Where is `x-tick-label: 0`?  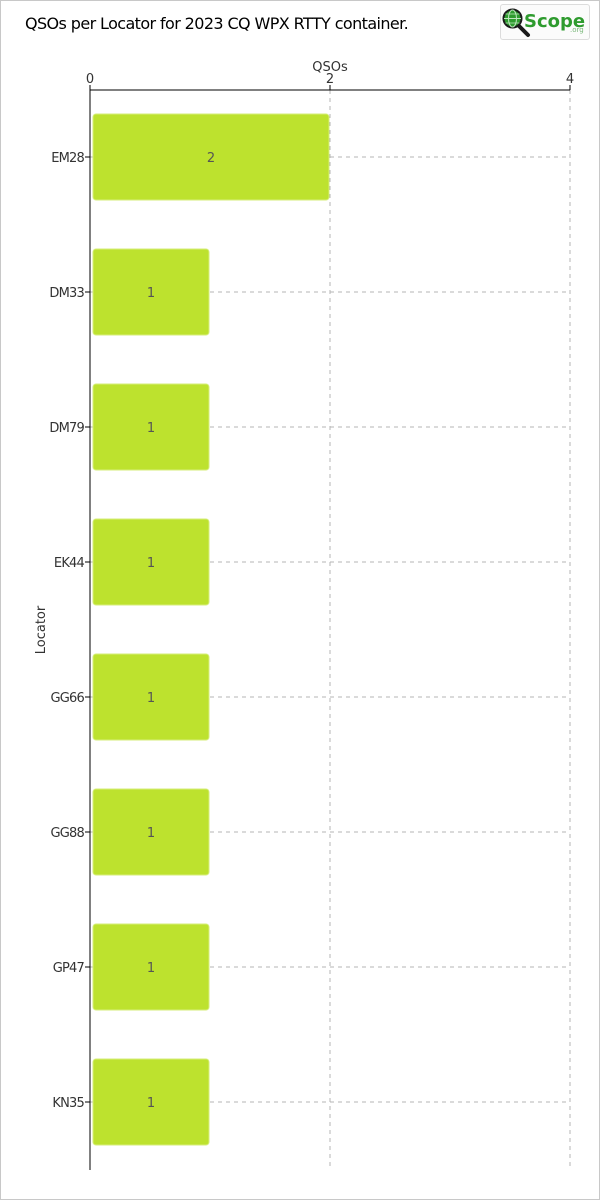 x-tick-label: 0 is located at coordinates (90, 79).